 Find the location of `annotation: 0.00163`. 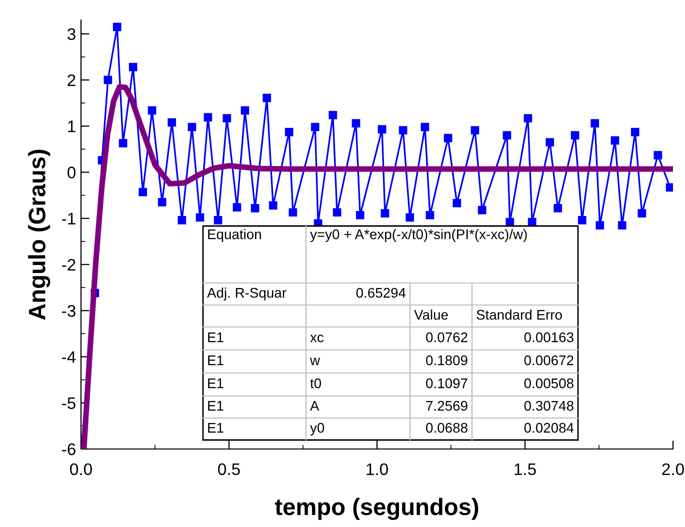

annotation: 0.00163 is located at coordinates (549, 337).